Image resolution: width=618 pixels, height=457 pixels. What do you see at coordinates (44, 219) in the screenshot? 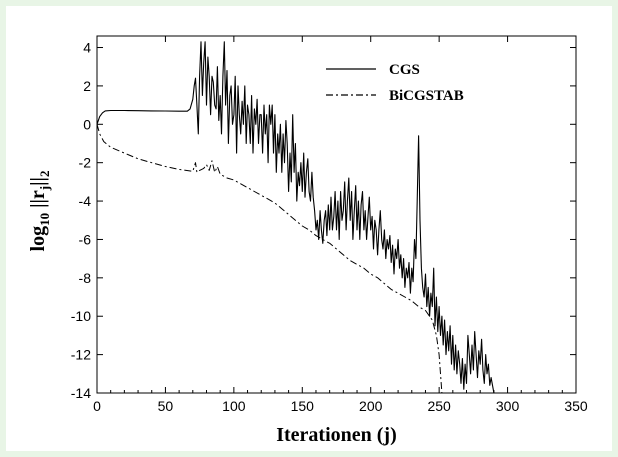
I see `y-axis-title-base: 10` at bounding box center [44, 219].